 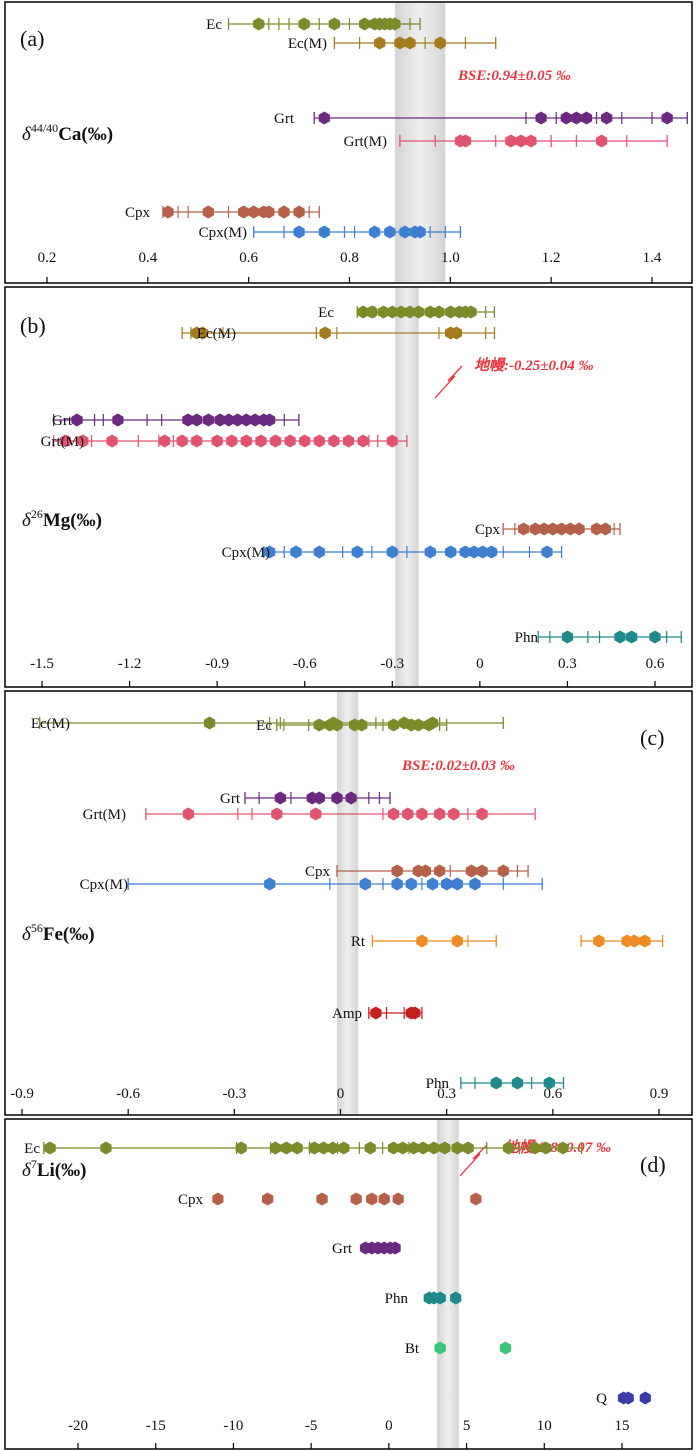 What do you see at coordinates (458, 766) in the screenshot?
I see `reference-label: BSE:0.02±0.03 ‰` at bounding box center [458, 766].